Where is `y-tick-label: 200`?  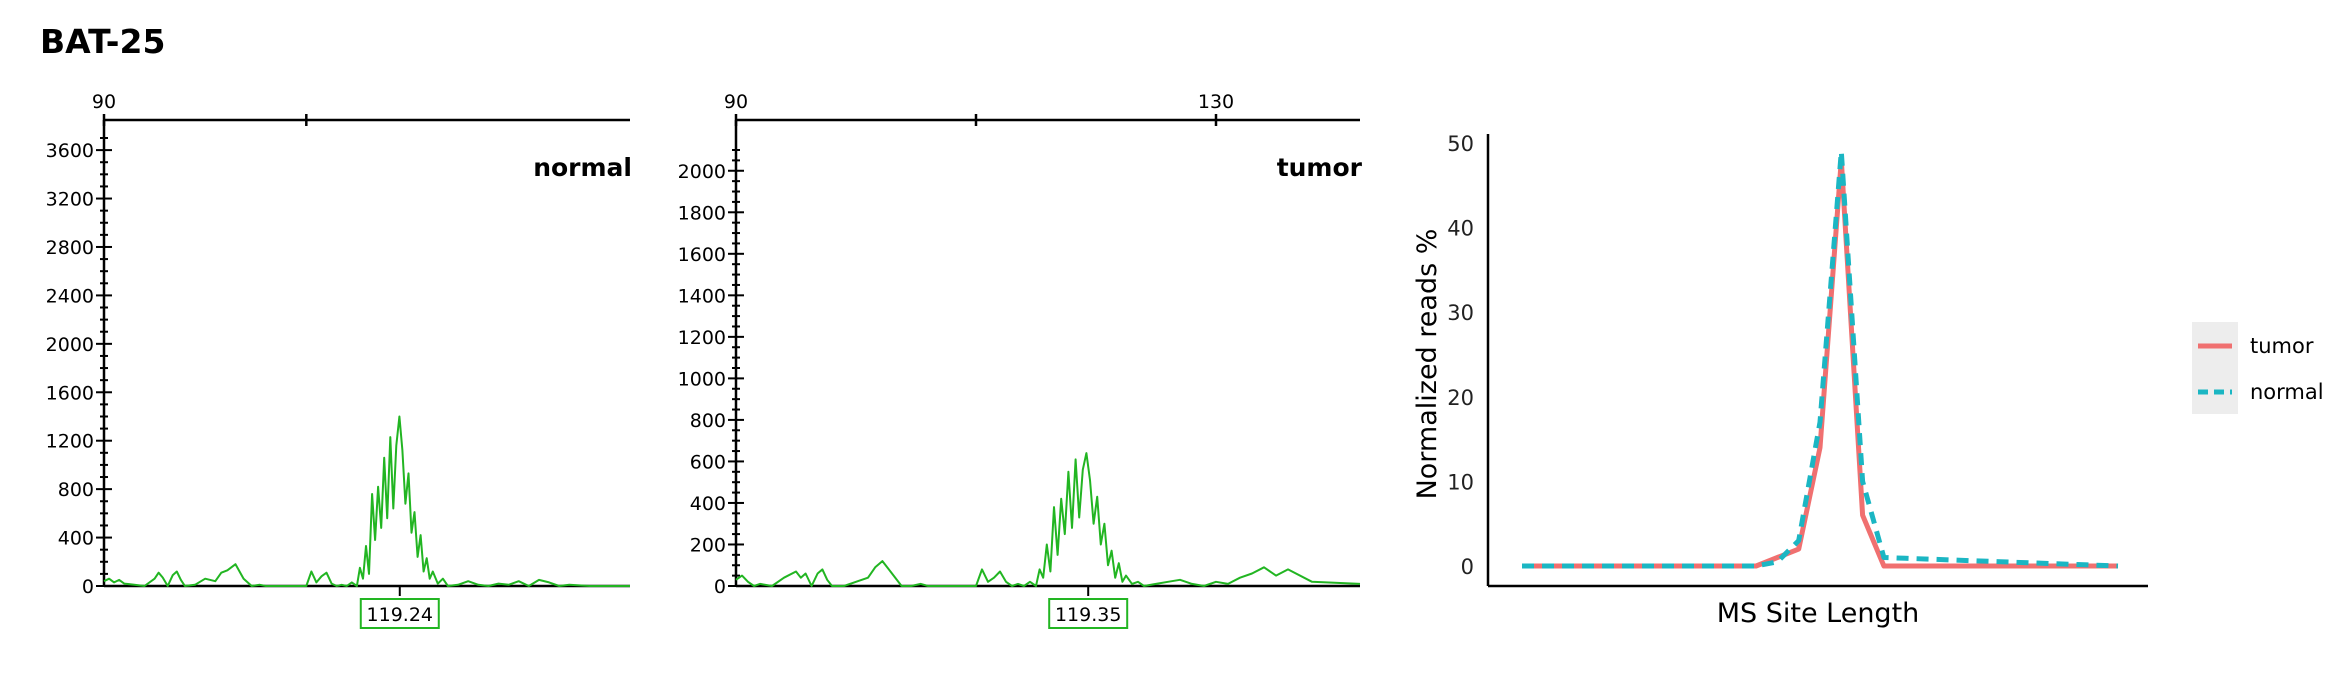 y-tick-label: 200 is located at coordinates (708, 545).